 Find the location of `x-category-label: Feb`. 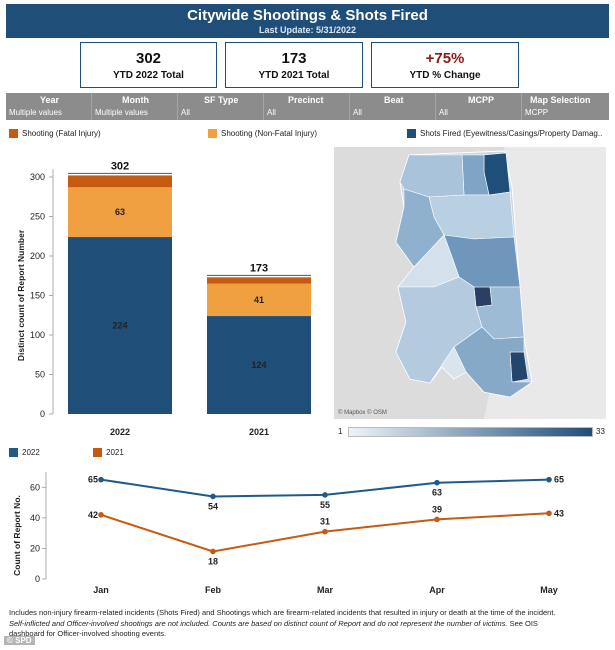

x-category-label: Feb is located at coordinates (213, 590).